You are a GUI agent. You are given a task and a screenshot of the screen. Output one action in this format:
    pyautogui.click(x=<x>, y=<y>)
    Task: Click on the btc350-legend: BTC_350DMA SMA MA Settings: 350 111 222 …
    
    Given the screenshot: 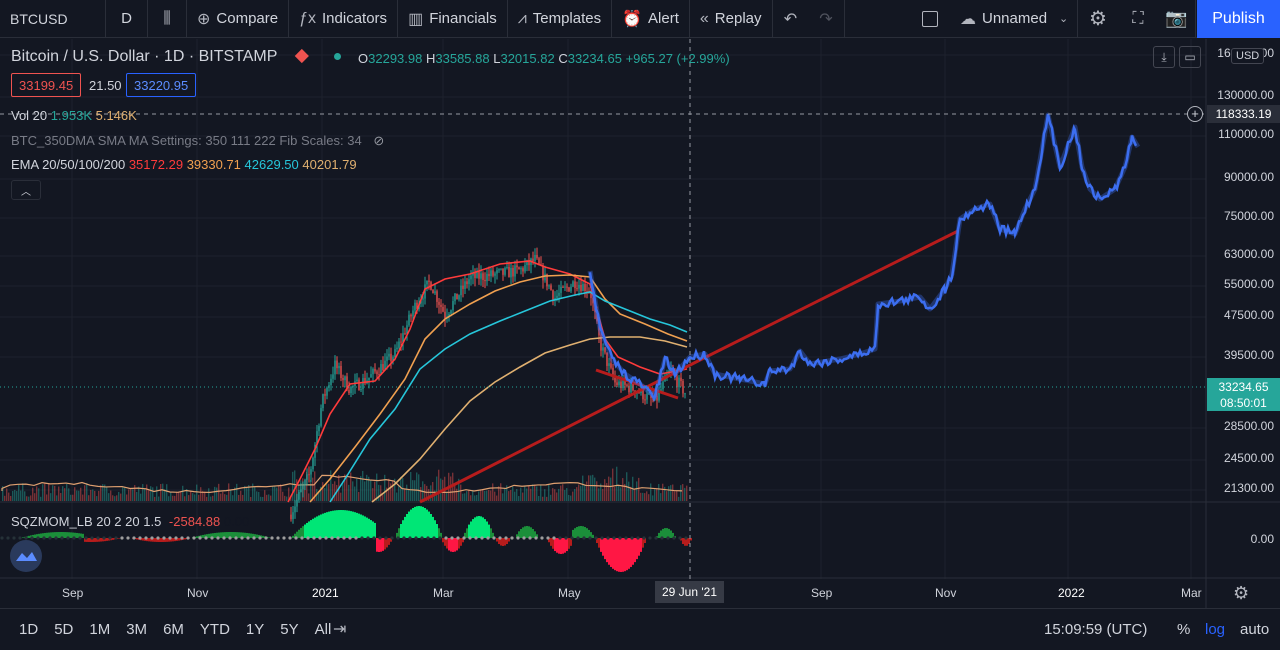 What is the action you would take?
    pyautogui.click(x=197, y=141)
    